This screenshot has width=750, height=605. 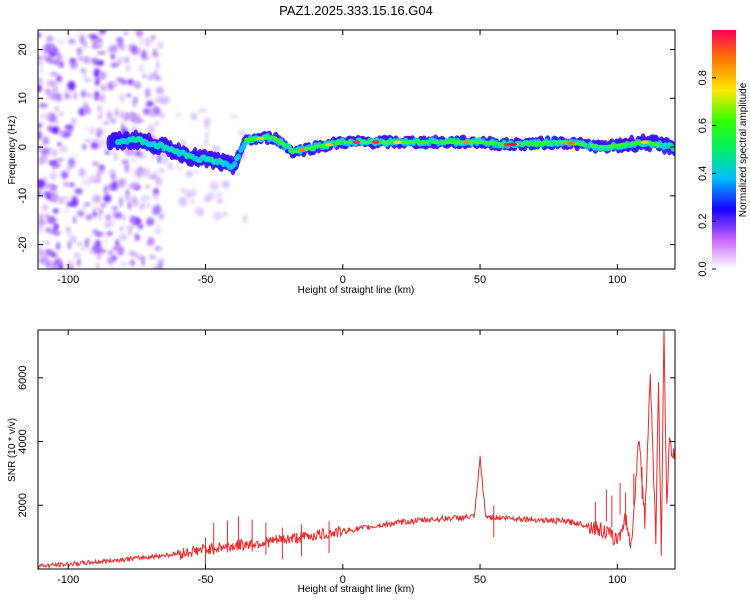 What do you see at coordinates (23, 245) in the screenshot?
I see `y-tick-label: -20` at bounding box center [23, 245].